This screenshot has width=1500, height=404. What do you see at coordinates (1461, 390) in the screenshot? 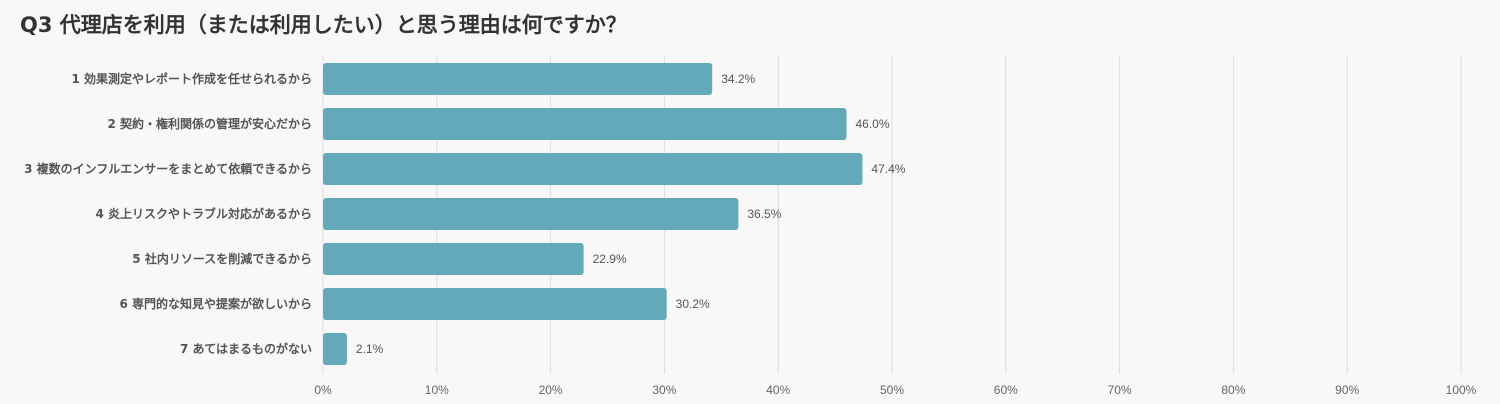
I see `x-tick-label-100: 100%` at bounding box center [1461, 390].